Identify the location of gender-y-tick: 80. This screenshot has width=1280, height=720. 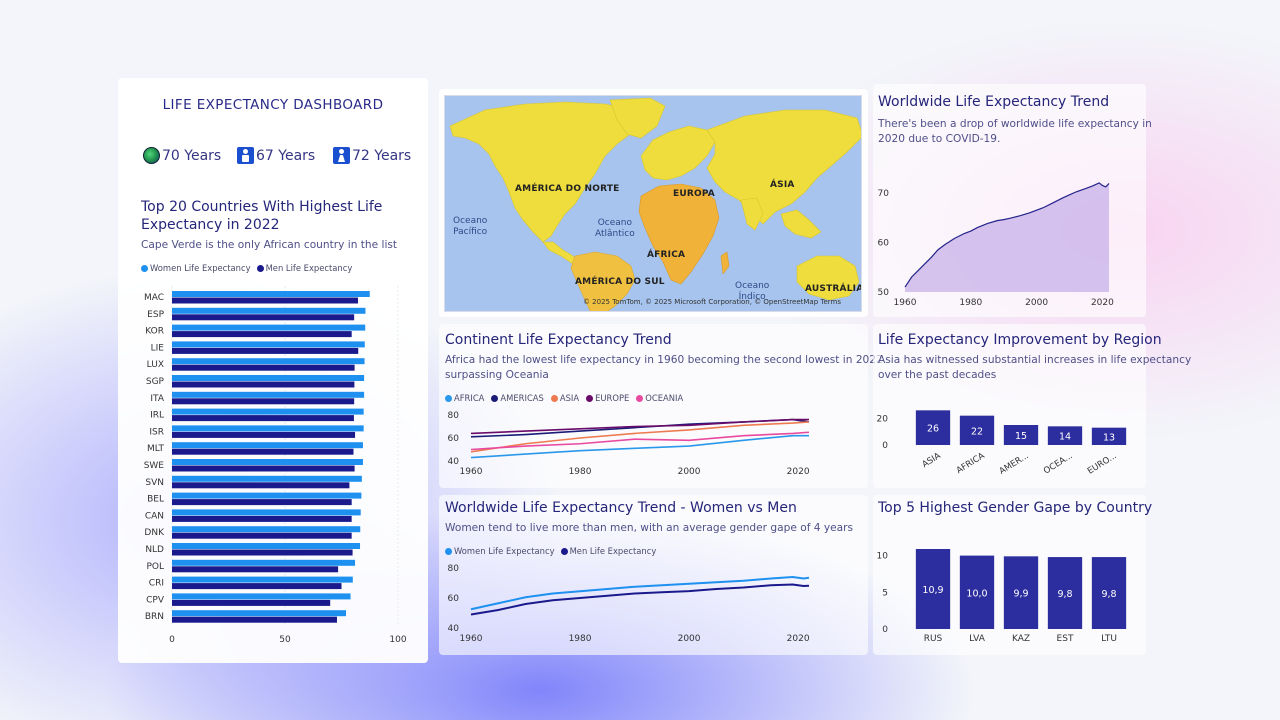
(454, 569).